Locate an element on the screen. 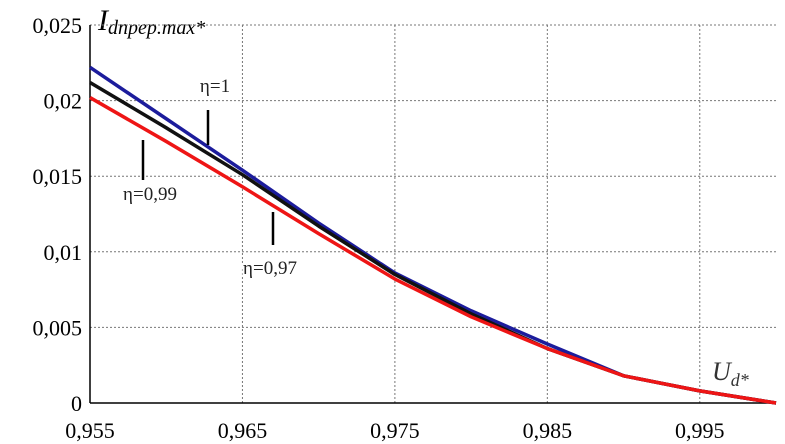 The image size is (785, 444). series-label: η=0,97 is located at coordinates (270, 268).